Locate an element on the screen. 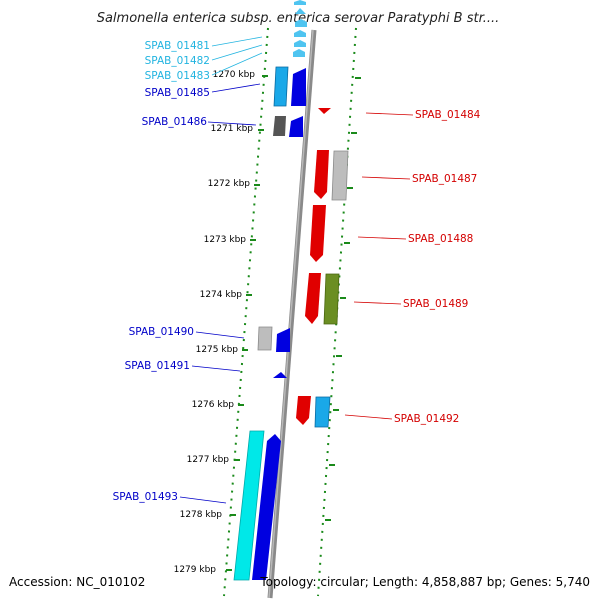 The image size is (600, 600). gene-shape-01493-cyan is located at coordinates (249, 505).